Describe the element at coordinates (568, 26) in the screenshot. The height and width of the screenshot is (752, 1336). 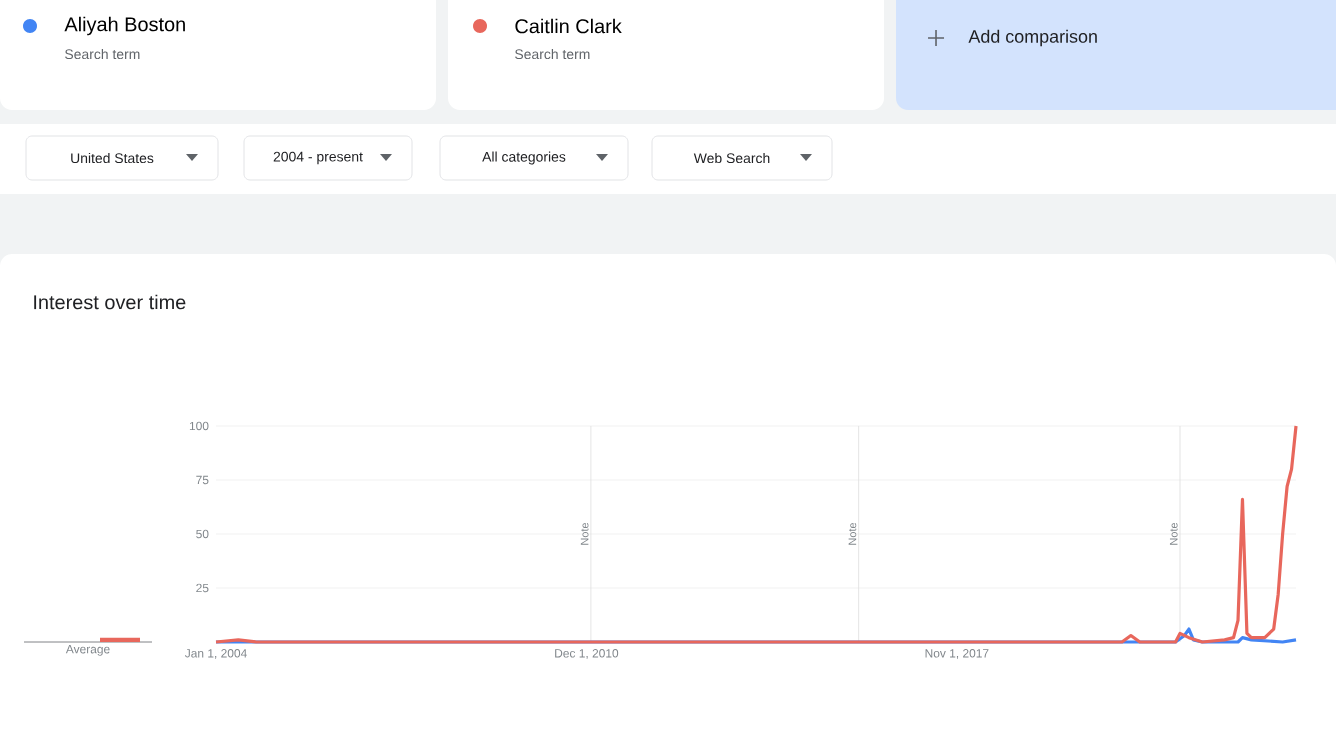
I see `legend-label: Caitlin Clark` at that location.